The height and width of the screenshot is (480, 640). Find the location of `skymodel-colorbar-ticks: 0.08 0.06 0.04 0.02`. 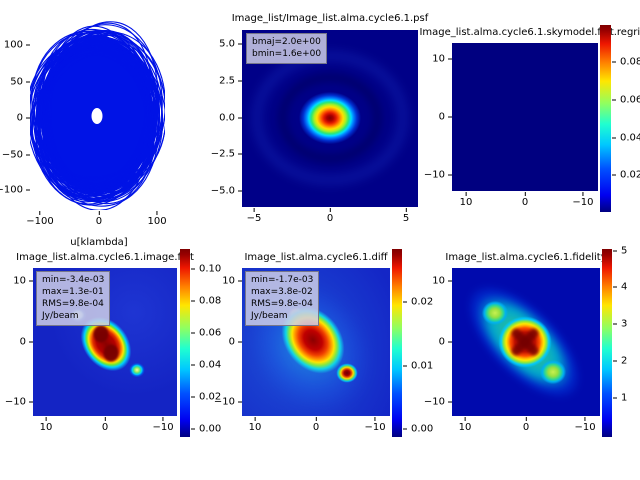

skymodel-colorbar-ticks: 0.08 0.06 0.04 0.02 is located at coordinates (626, 118).